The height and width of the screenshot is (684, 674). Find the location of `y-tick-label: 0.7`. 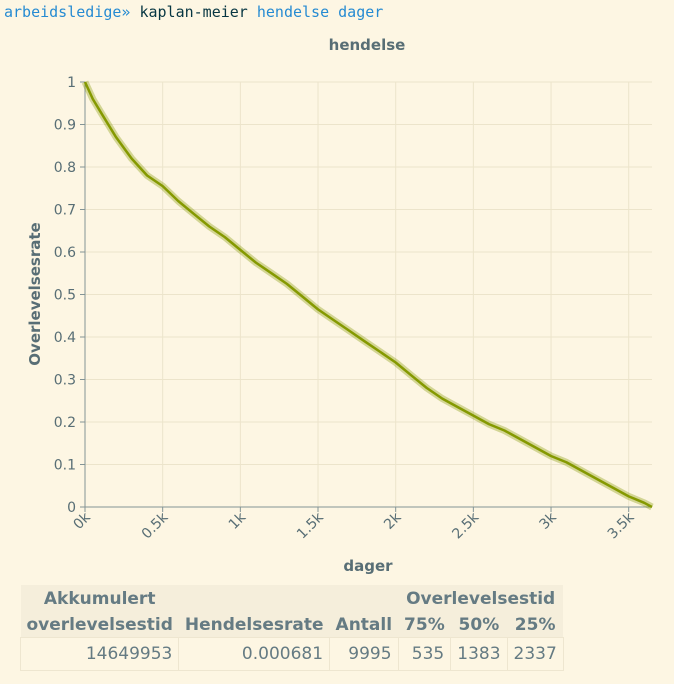

y-tick-label: 0.7 is located at coordinates (65, 211).